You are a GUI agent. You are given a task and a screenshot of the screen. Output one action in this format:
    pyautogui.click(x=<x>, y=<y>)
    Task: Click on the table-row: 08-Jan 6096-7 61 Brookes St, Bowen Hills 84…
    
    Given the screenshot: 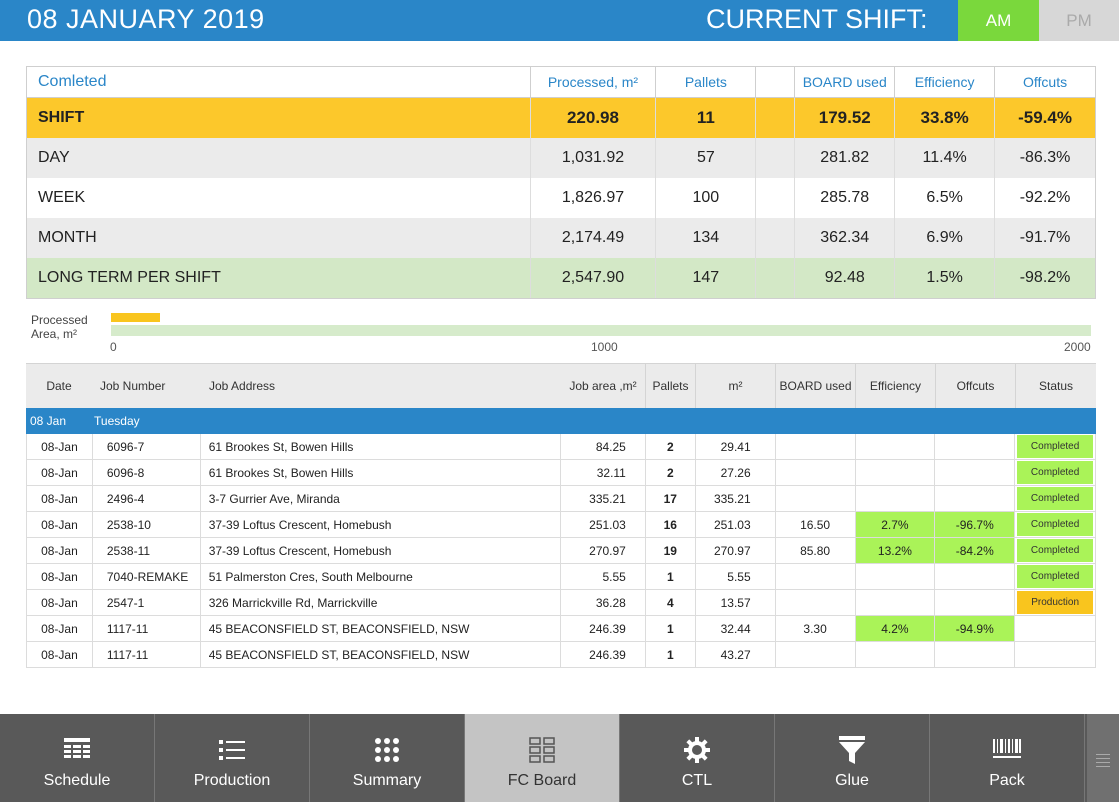 What is the action you would take?
    pyautogui.click(x=561, y=447)
    